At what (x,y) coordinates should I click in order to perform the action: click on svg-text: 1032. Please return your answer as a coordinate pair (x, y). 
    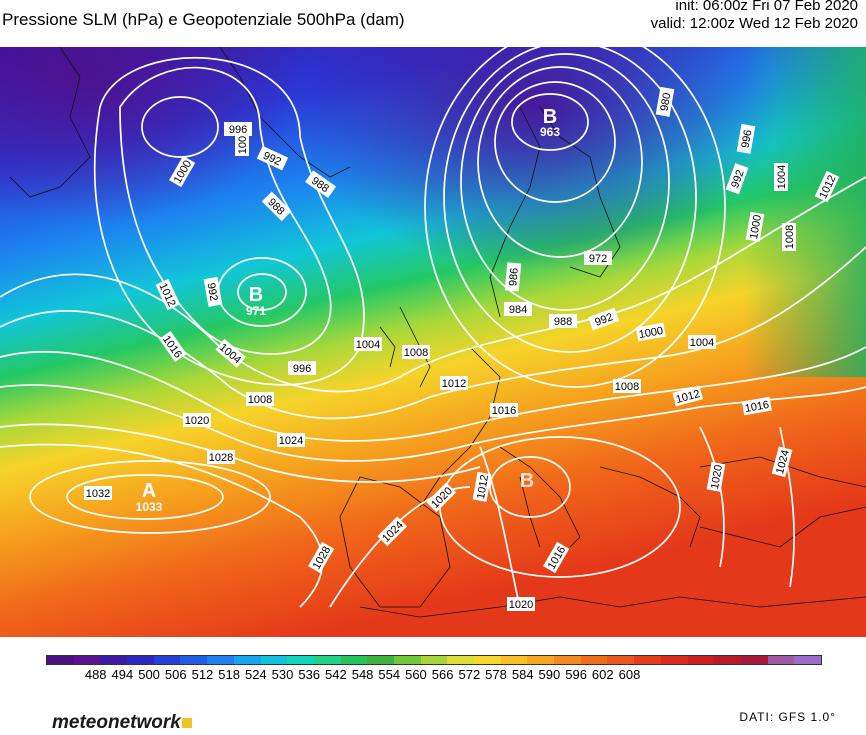
    Looking at the image, I should click on (98, 494).